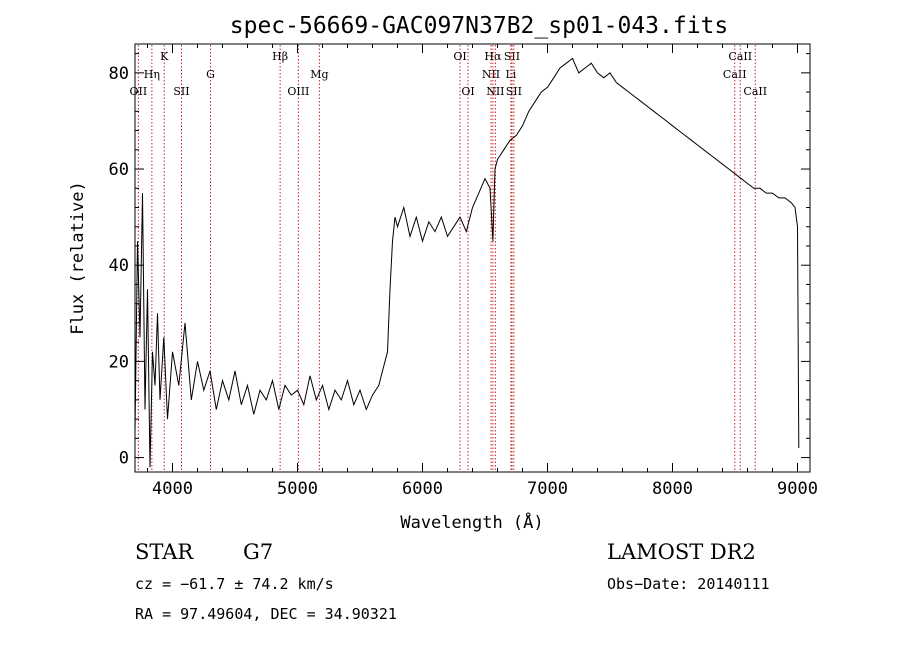  Describe the element at coordinates (672, 489) in the screenshot. I see `x-tick-label: 8000` at that location.